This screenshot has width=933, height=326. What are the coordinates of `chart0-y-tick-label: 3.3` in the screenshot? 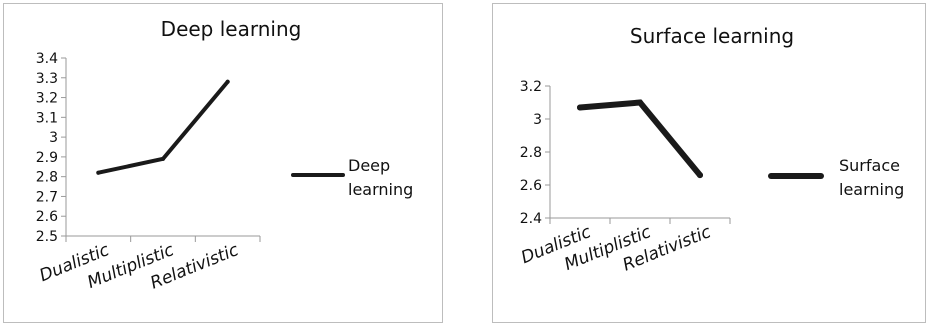 It's located at (47, 79).